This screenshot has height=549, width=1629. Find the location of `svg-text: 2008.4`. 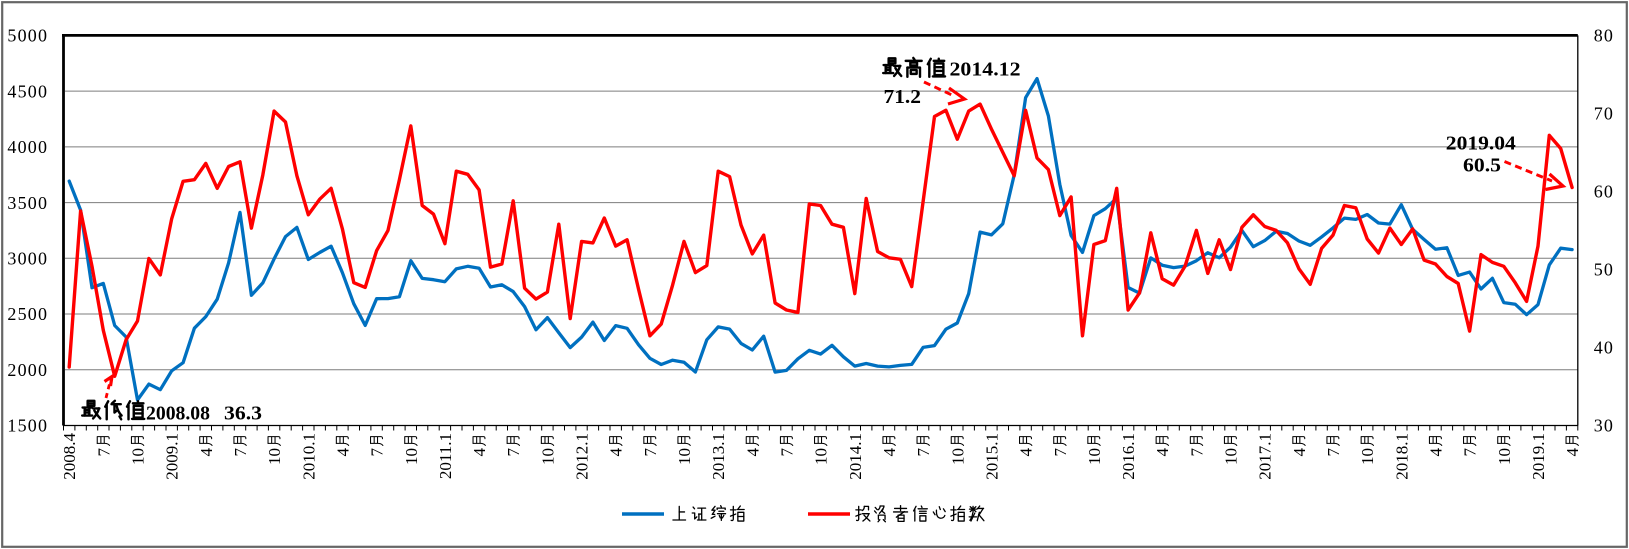

svg-text: 2008.4 is located at coordinates (69, 456).